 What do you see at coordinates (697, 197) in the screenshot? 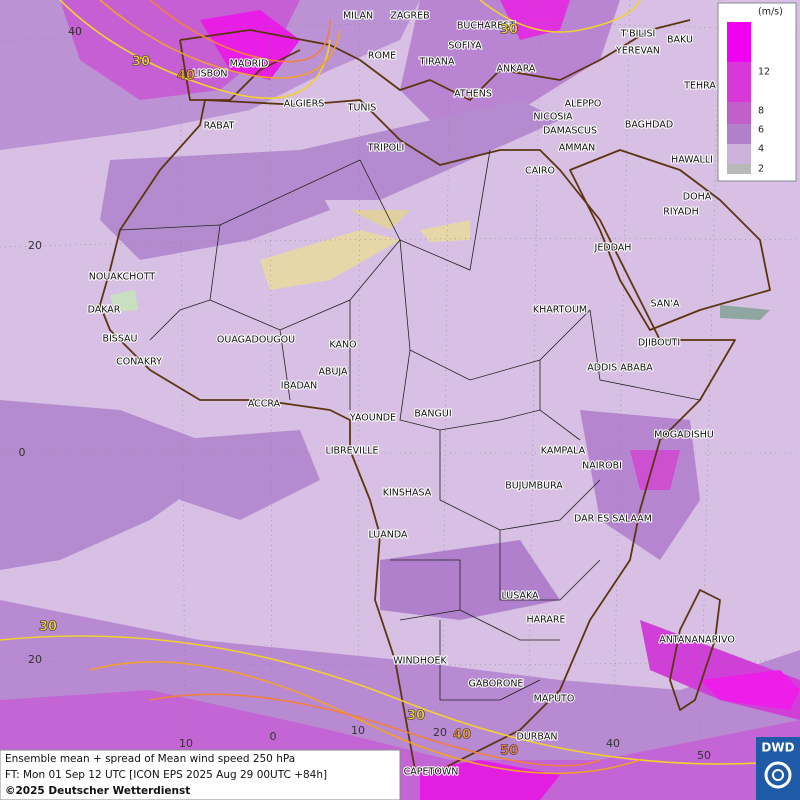
I see `city-label: DOHA` at bounding box center [697, 197].